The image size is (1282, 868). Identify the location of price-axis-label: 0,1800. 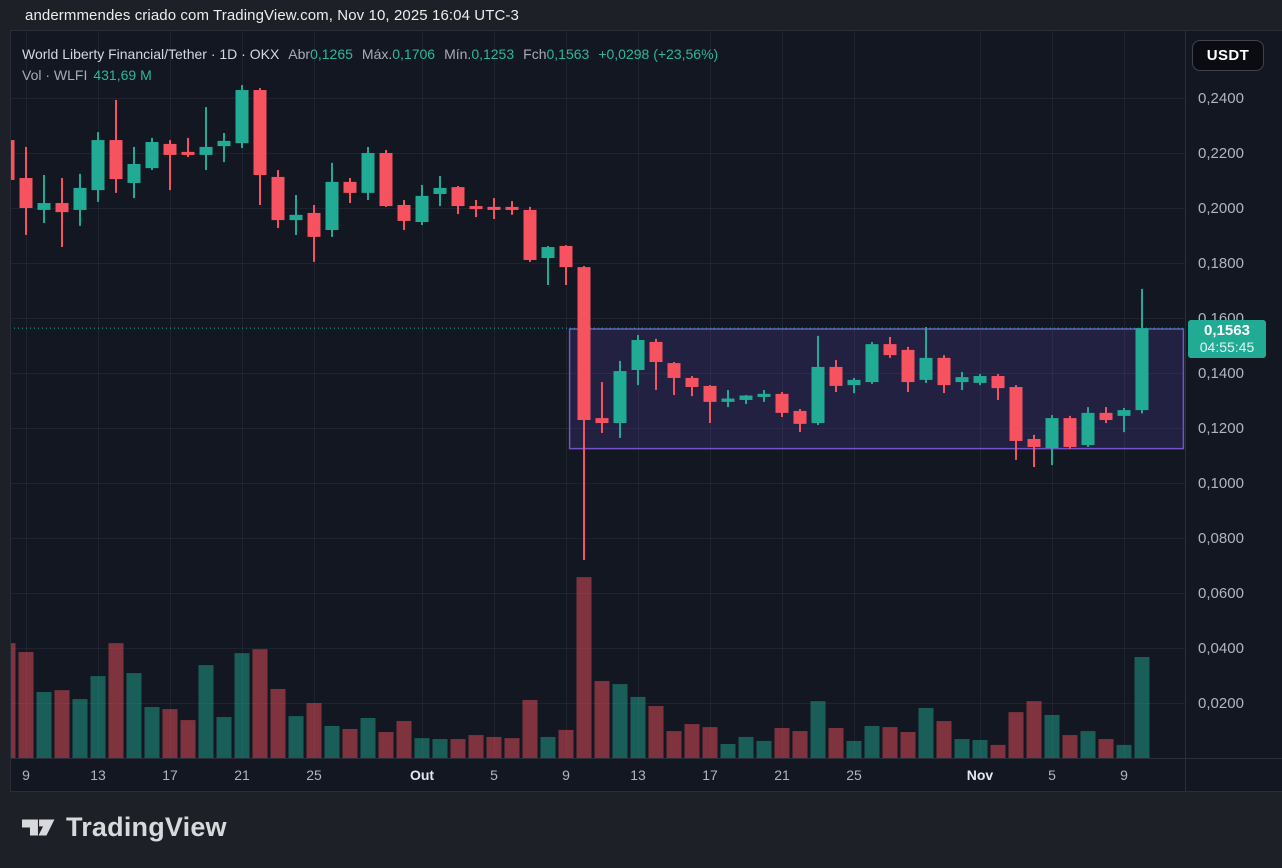
(1221, 263).